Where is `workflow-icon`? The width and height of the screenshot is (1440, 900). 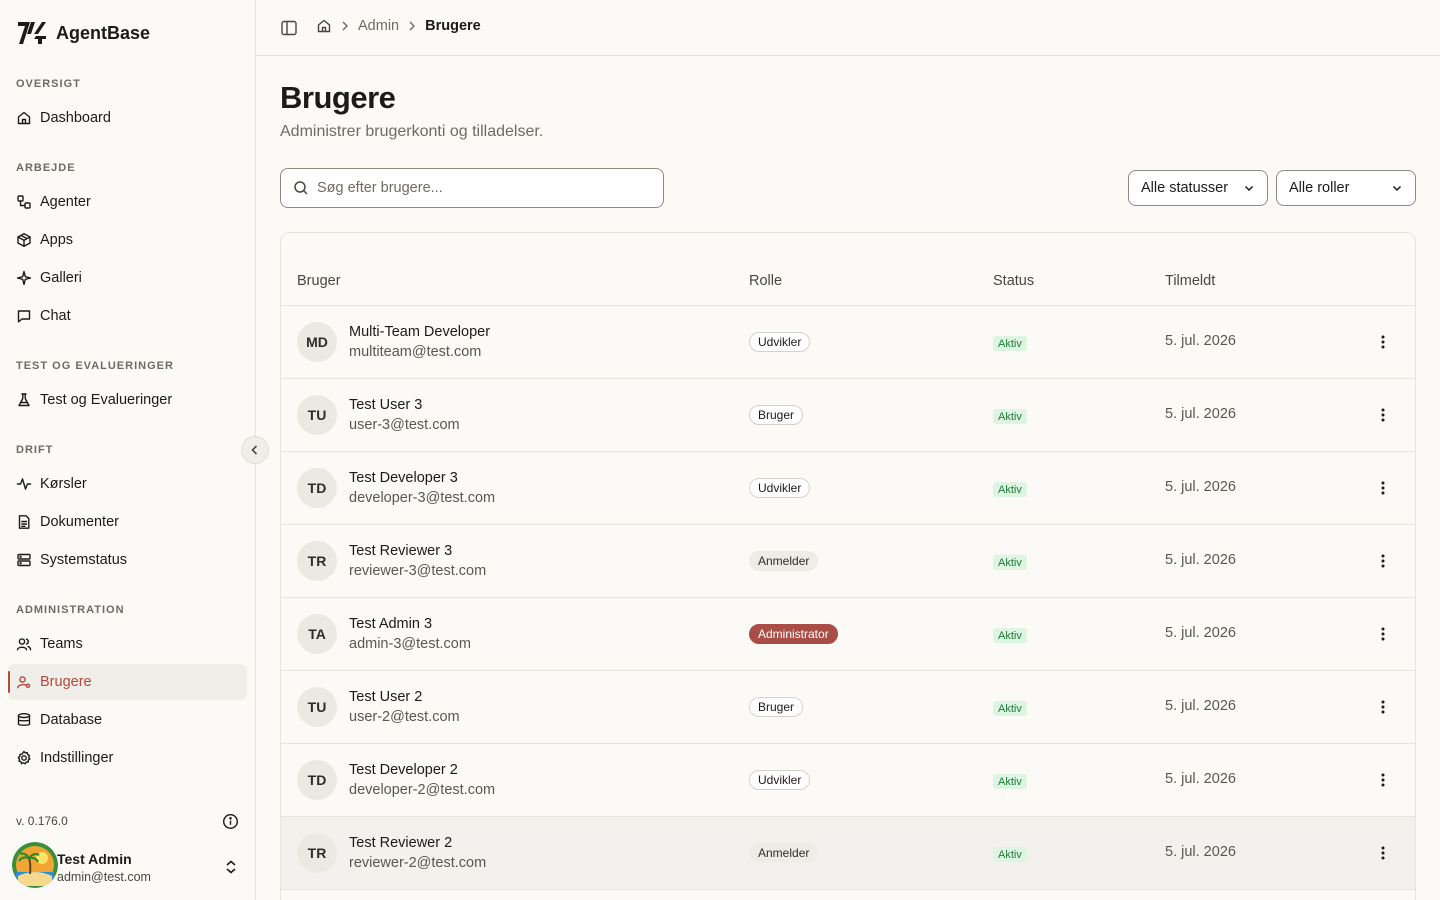
workflow-icon is located at coordinates (24, 202).